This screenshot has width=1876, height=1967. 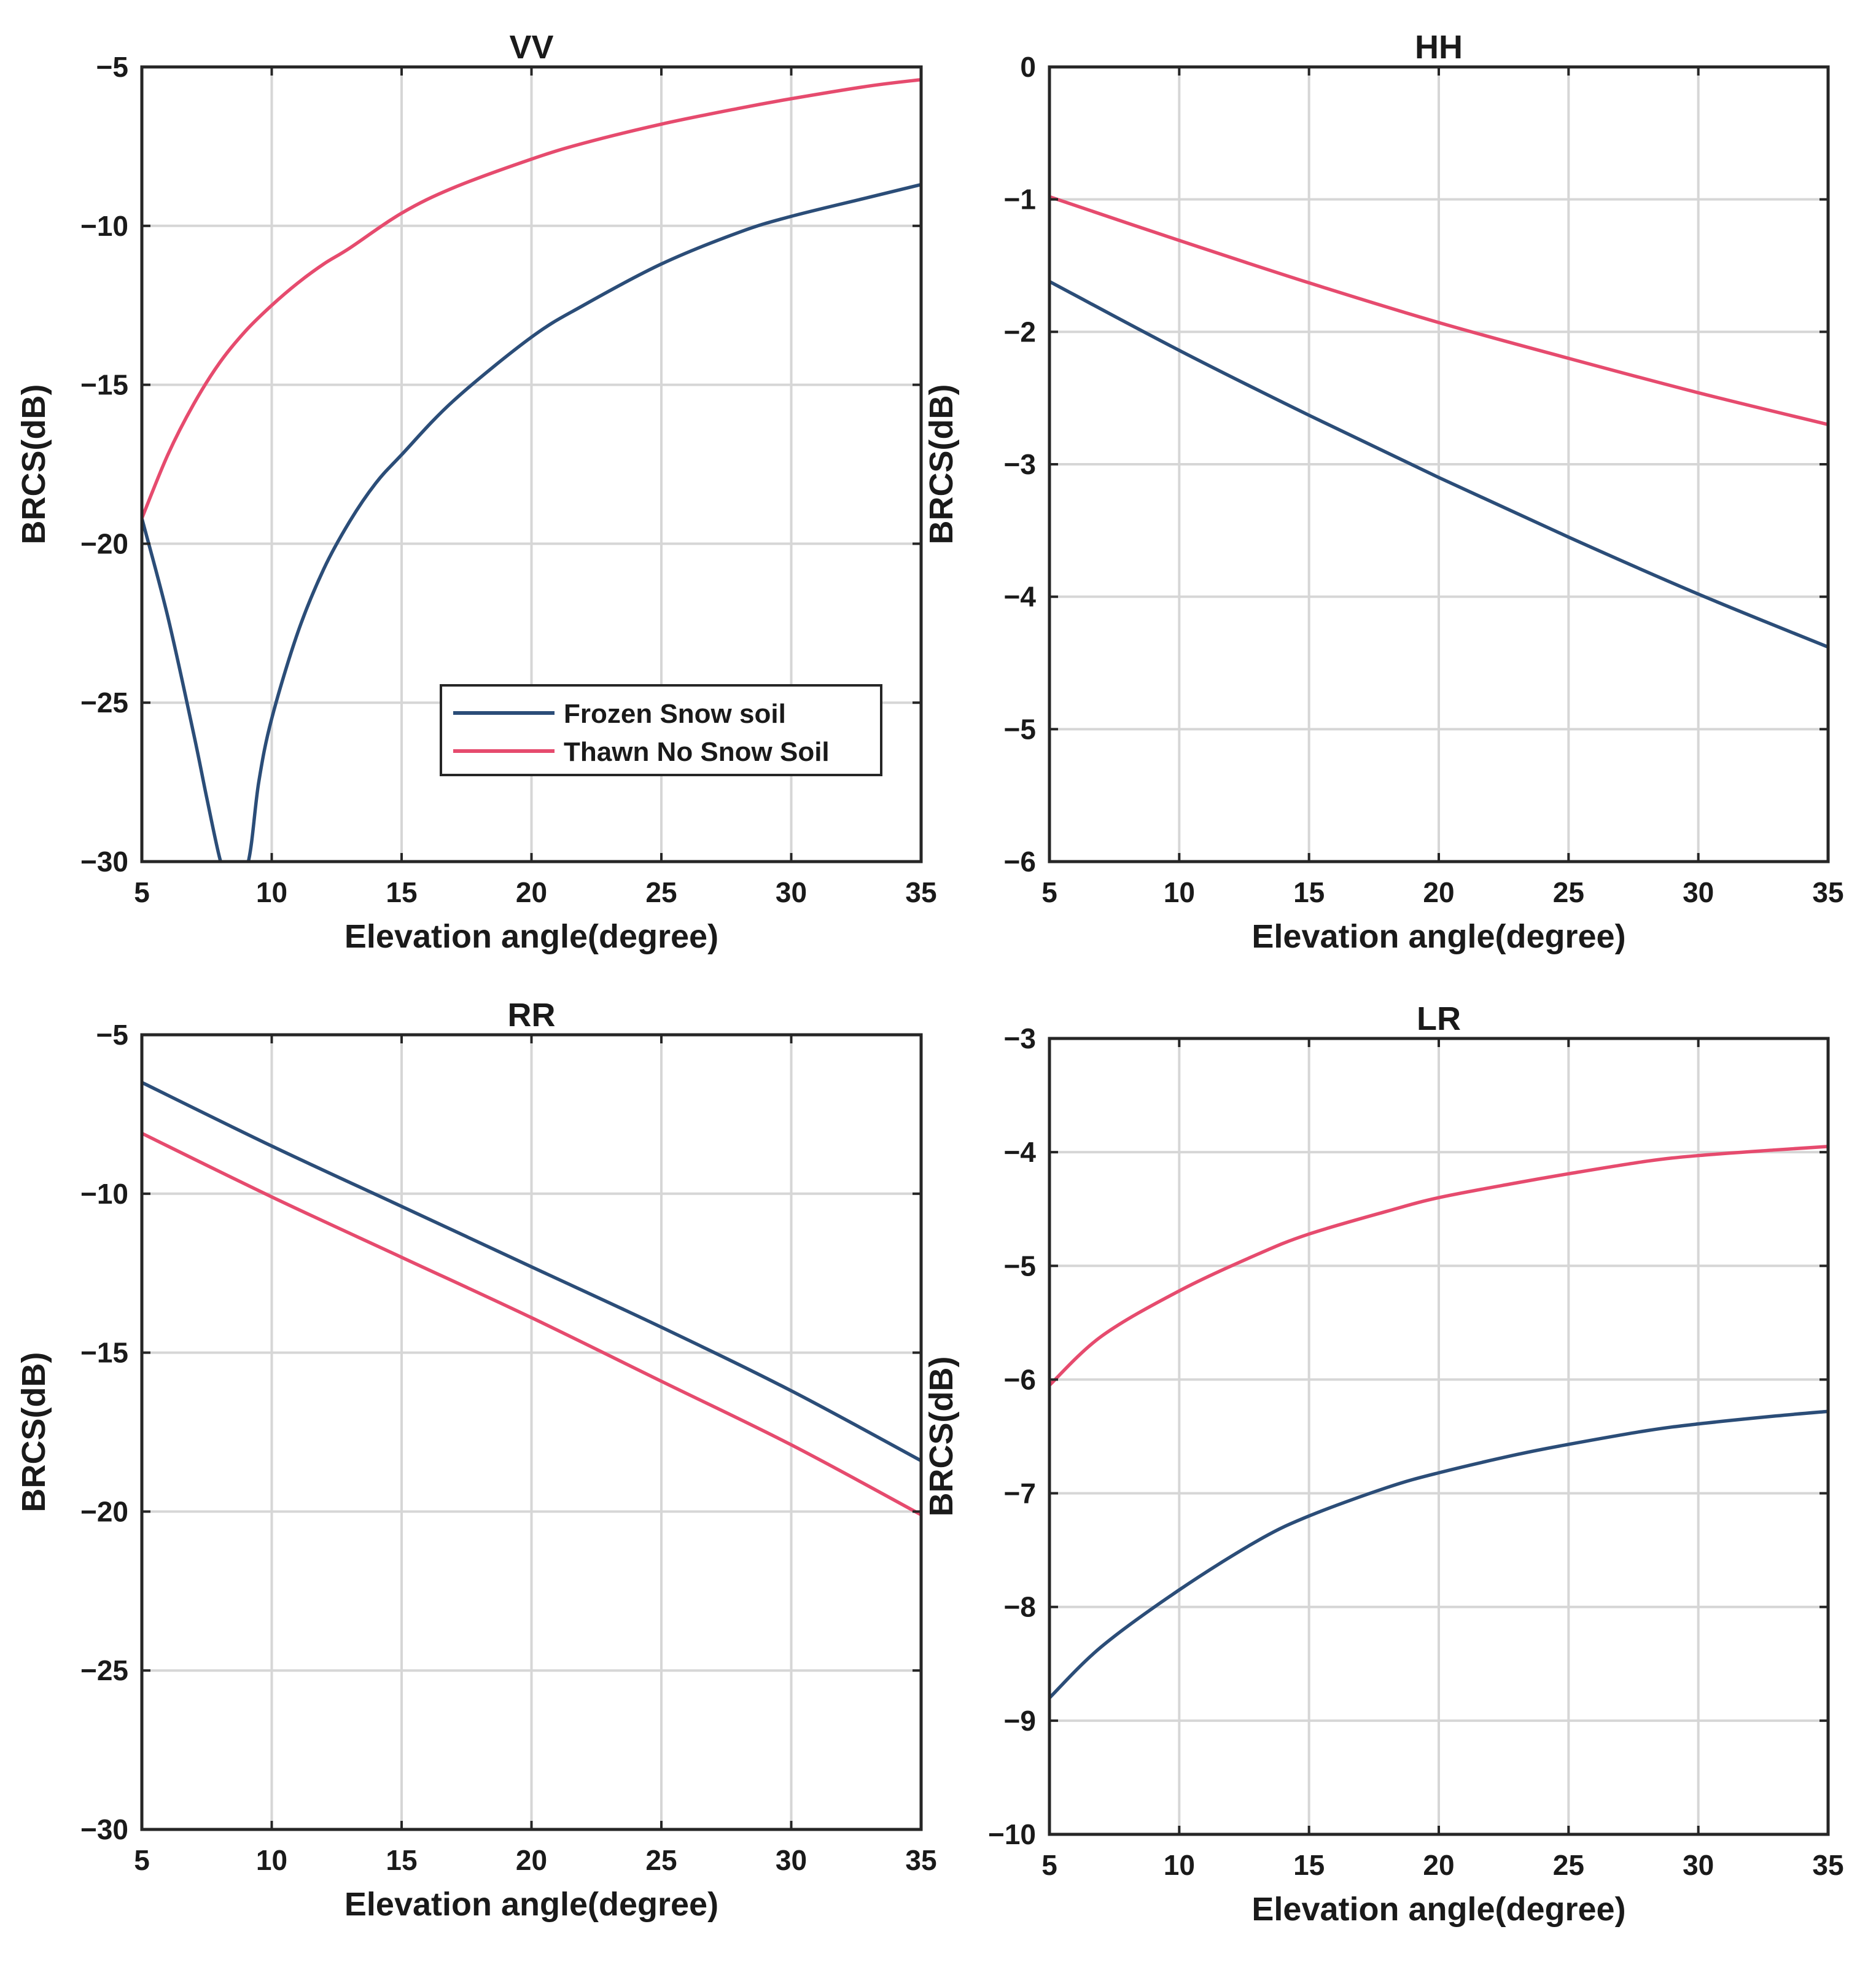 What do you see at coordinates (1020, 200) in the screenshot?
I see `y-tick-label: −1` at bounding box center [1020, 200].